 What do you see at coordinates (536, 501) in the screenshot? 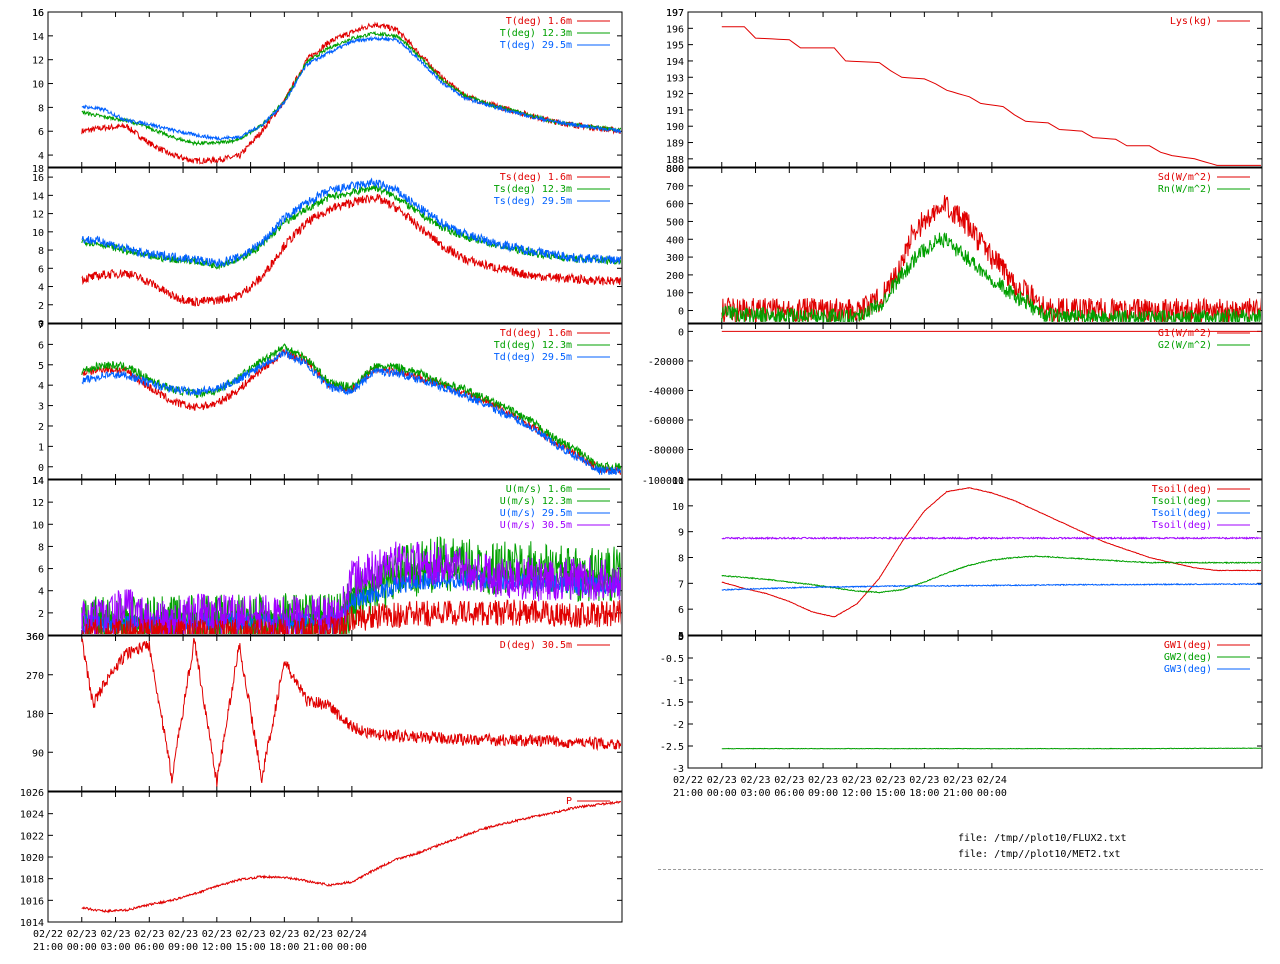
I see `legend-label: U(m/s) 12.3m` at bounding box center [536, 501].